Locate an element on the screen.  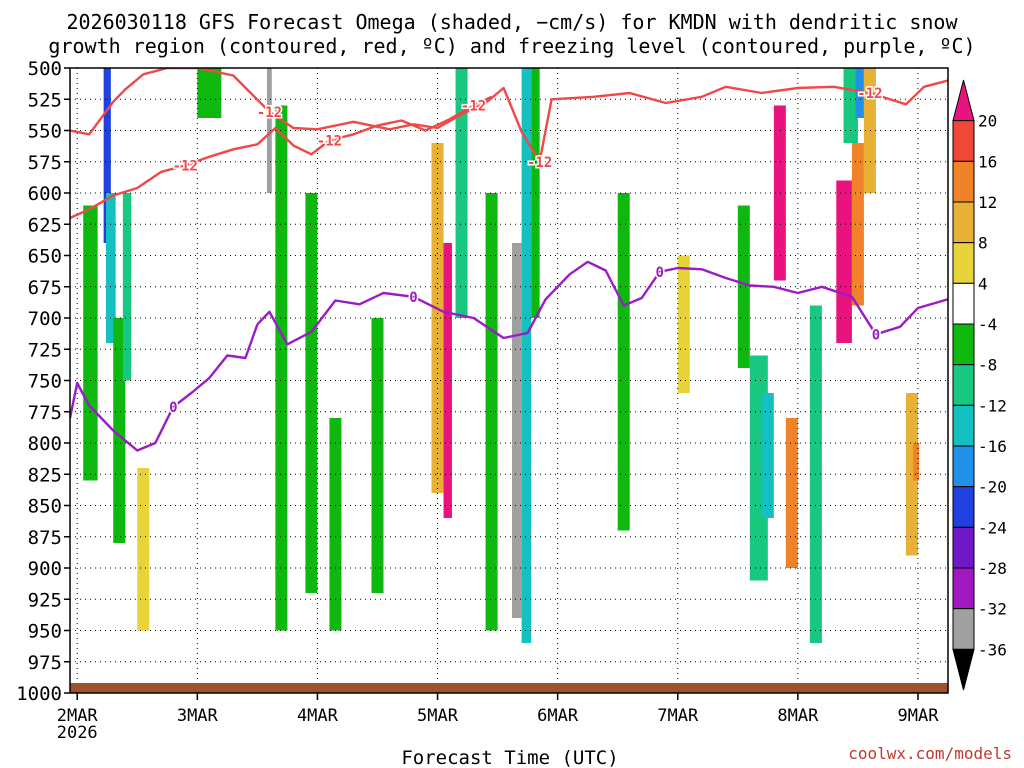
x-axis-label: Forecast Time (UTC) is located at coordinates (509, 757).